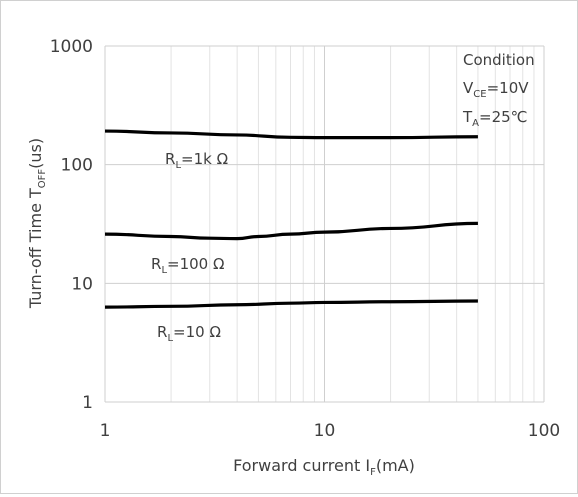 This screenshot has height=497, width=578. I want to click on condition-vce: VCE=10V, so click(496, 89).